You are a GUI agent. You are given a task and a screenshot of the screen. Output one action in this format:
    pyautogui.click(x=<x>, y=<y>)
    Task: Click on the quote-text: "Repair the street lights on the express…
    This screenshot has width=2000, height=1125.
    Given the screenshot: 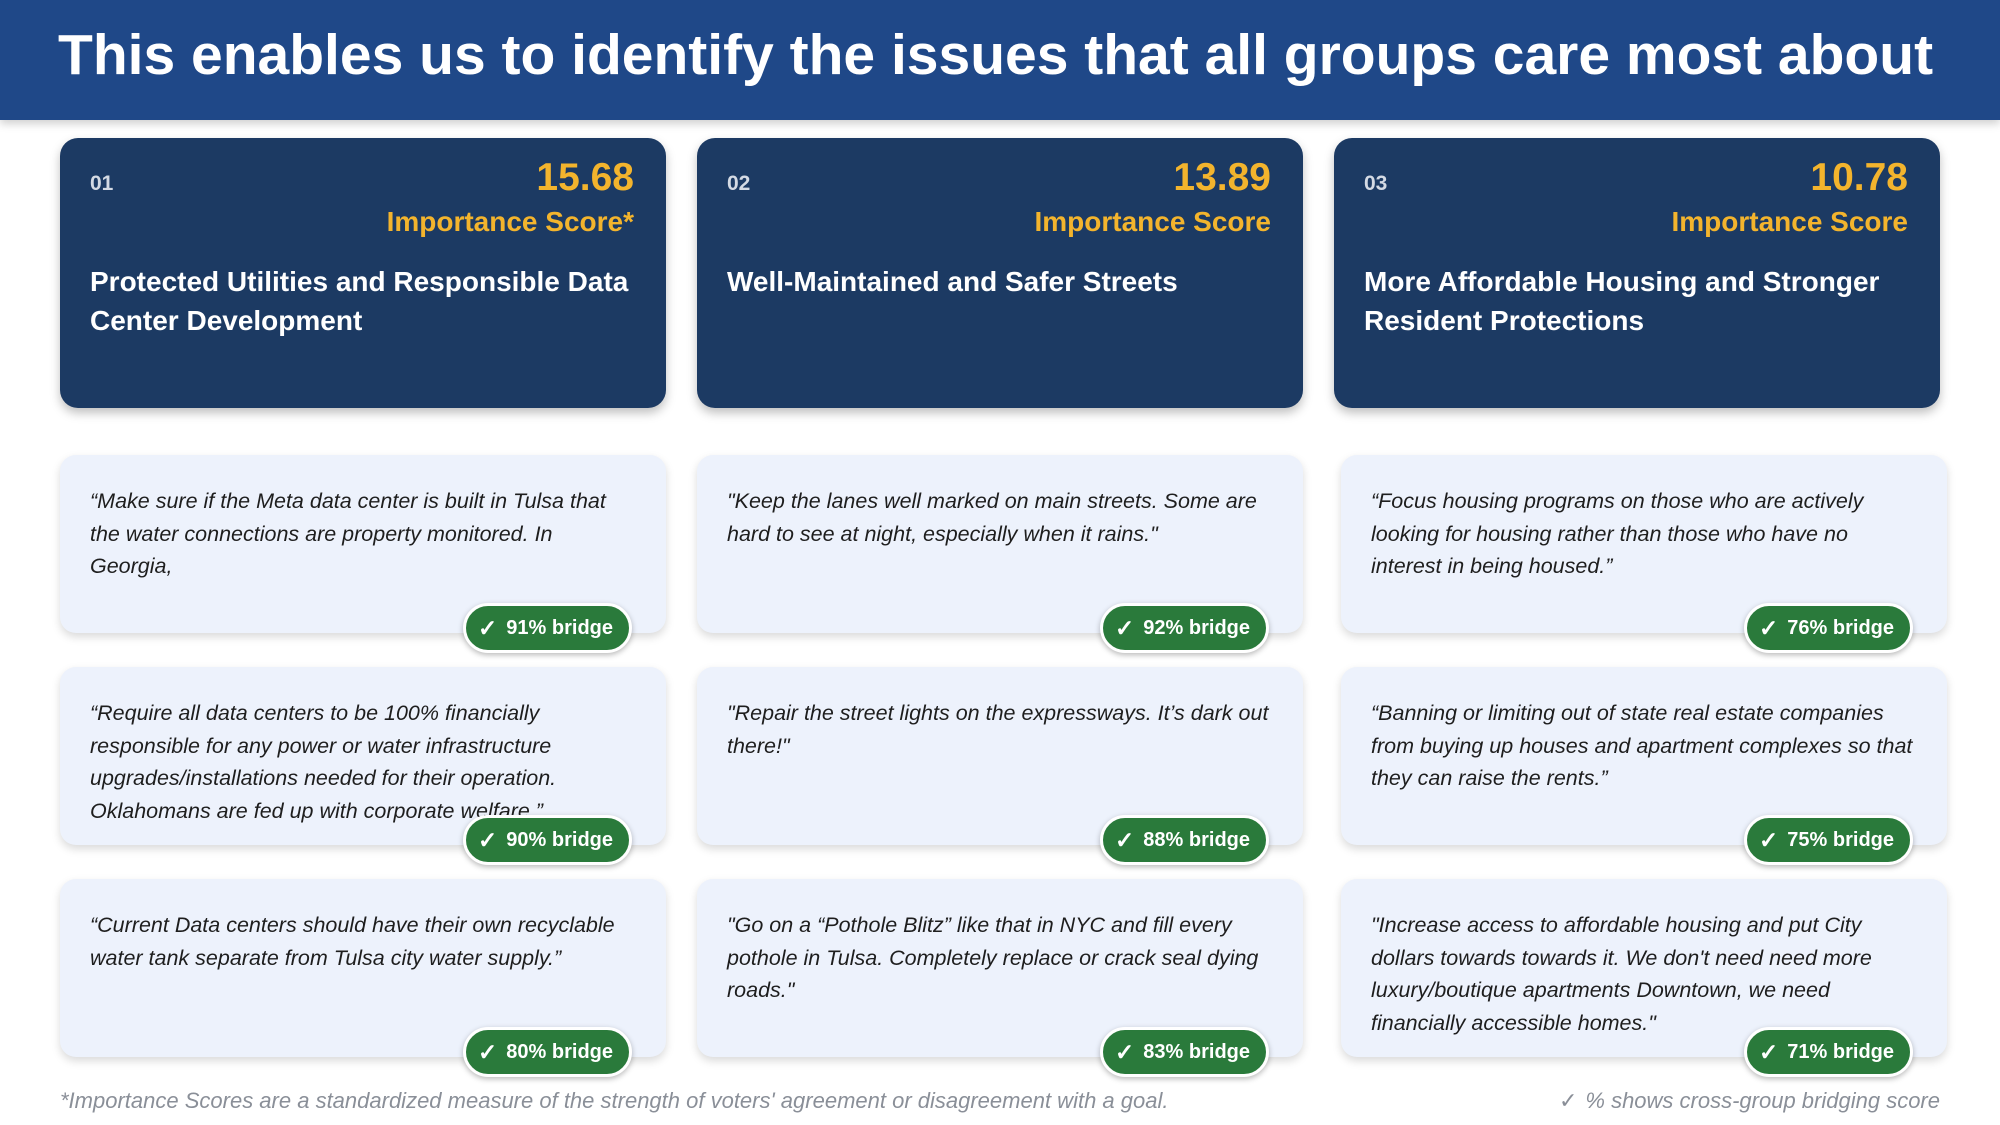 What is the action you would take?
    pyautogui.click(x=998, y=729)
    